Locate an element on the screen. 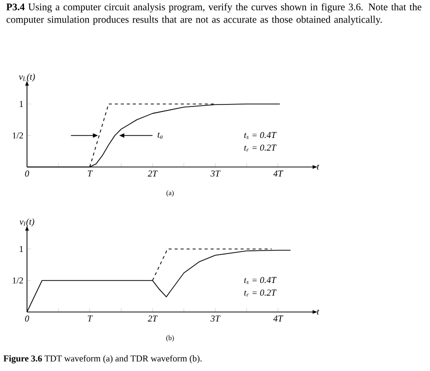  y-axis-title: v$_{I}$(t) is located at coordinates (27, 222).